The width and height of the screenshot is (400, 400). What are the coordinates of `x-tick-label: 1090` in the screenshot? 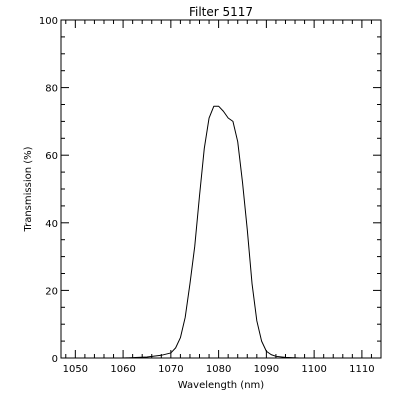 It's located at (266, 369).